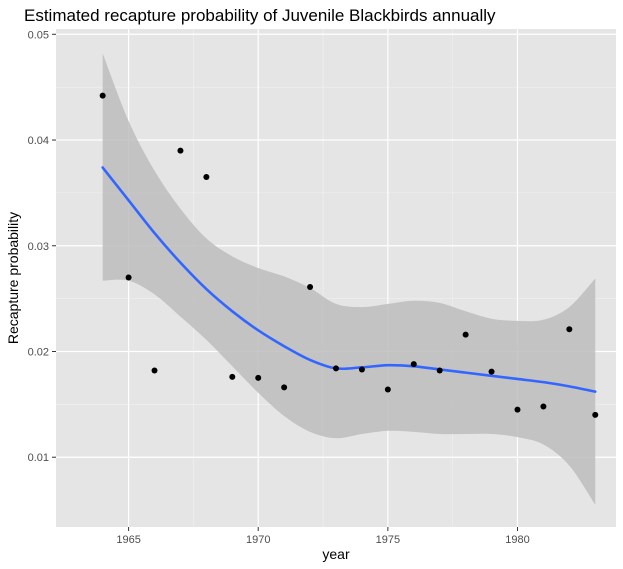 The width and height of the screenshot is (623, 569). What do you see at coordinates (258, 540) in the screenshot?
I see `x-tick-label: 1970` at bounding box center [258, 540].